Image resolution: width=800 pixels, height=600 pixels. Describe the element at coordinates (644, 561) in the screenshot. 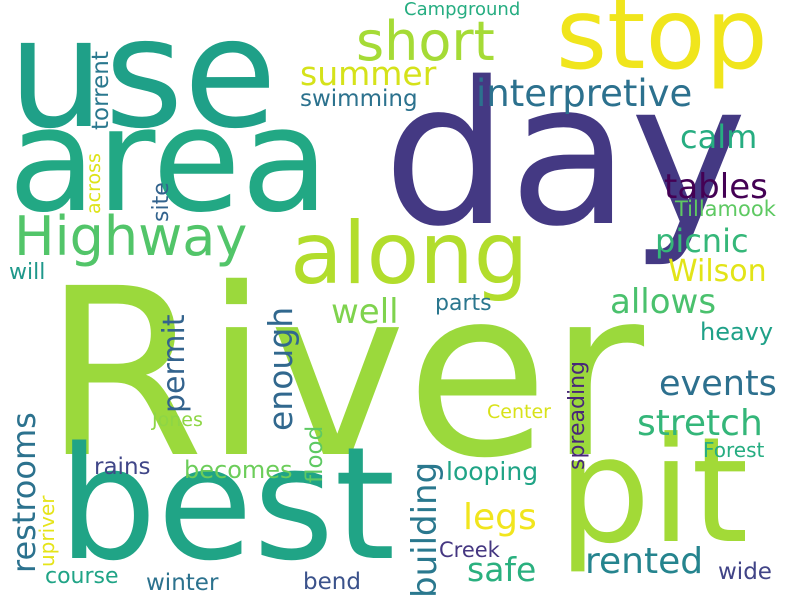

I see `word-rented: rented` at that location.